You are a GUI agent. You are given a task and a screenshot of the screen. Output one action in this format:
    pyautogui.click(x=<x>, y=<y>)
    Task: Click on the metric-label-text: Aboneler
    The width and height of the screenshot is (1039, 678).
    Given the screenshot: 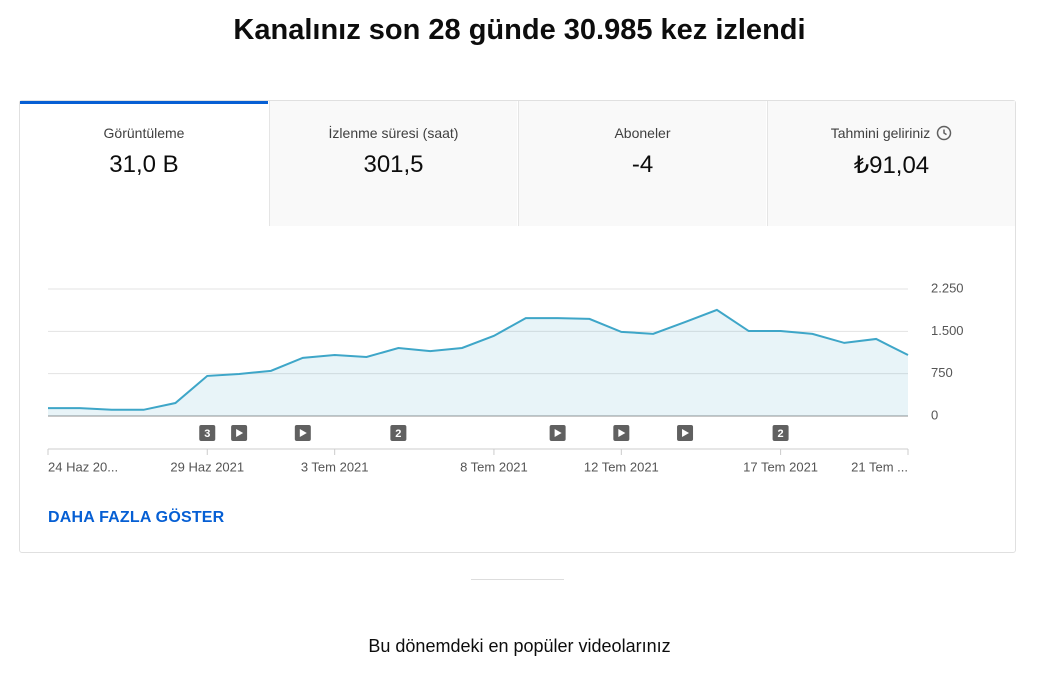 What is the action you would take?
    pyautogui.click(x=642, y=133)
    